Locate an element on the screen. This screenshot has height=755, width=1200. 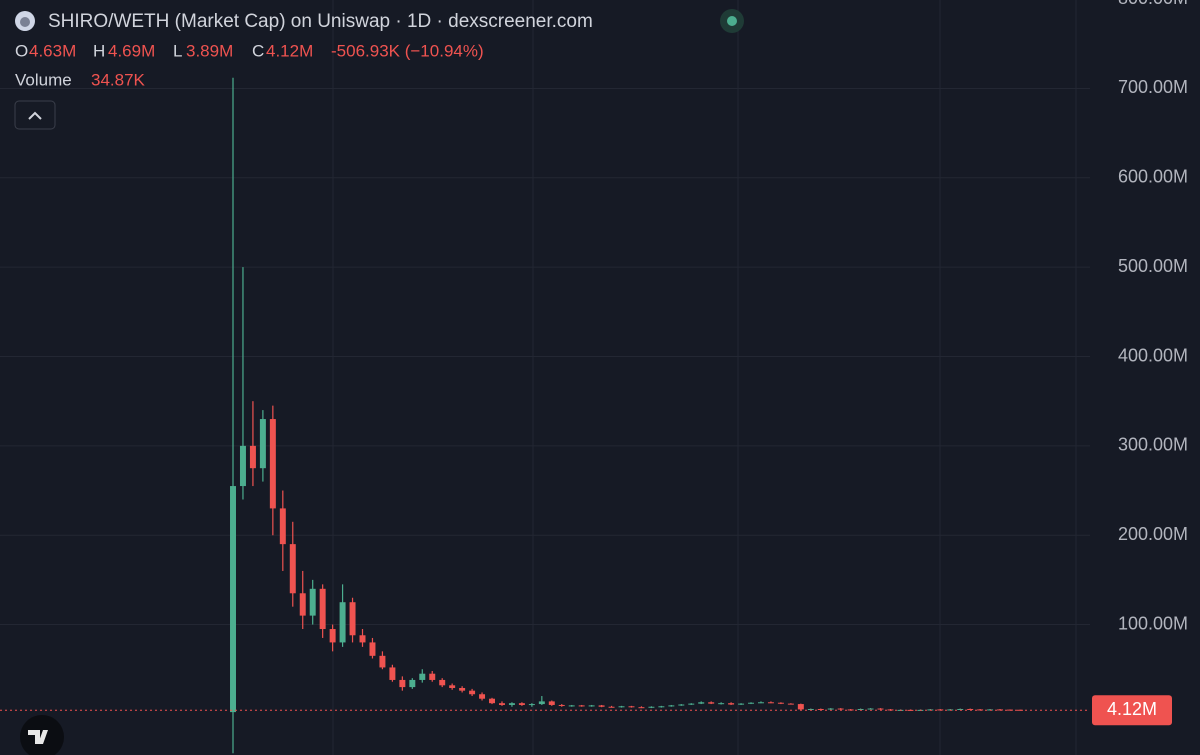
y-tick-label: 700.00M is located at coordinates (1153, 87).